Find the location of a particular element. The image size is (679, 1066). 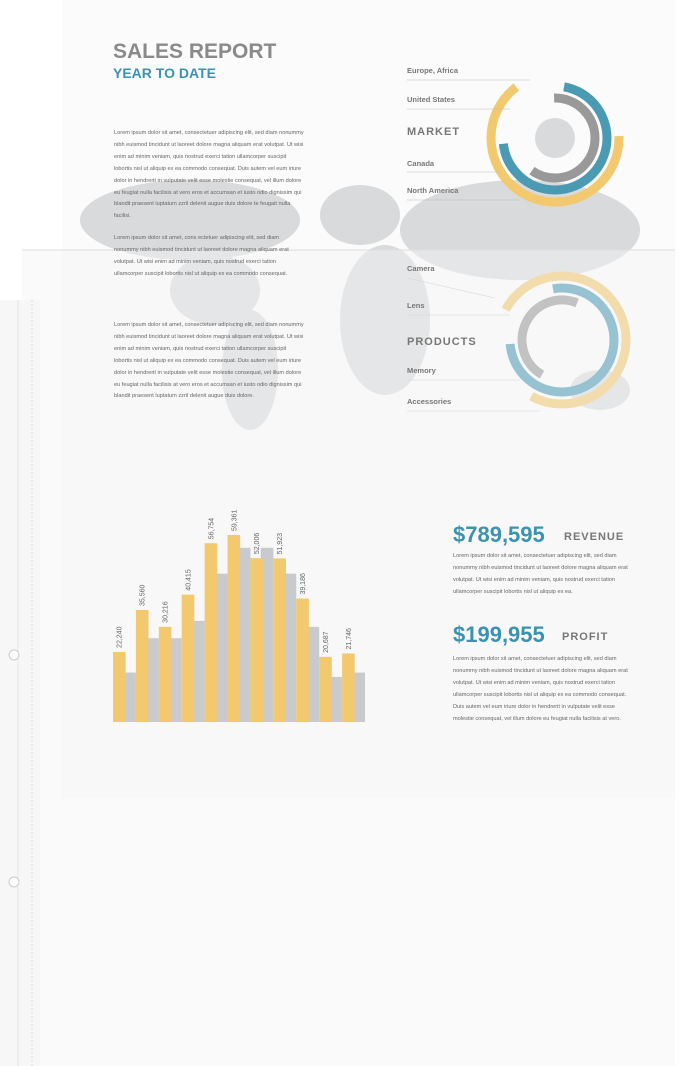

market-rings is located at coordinates (555, 138).